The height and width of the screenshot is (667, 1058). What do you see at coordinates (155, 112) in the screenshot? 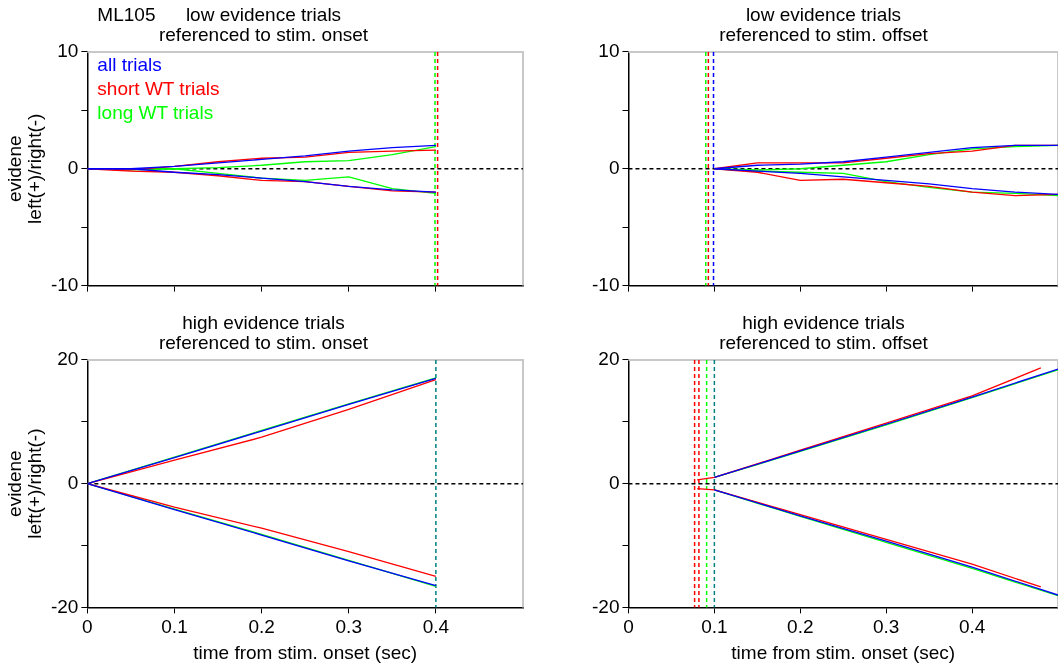
I see `text: long WT trials` at bounding box center [155, 112].